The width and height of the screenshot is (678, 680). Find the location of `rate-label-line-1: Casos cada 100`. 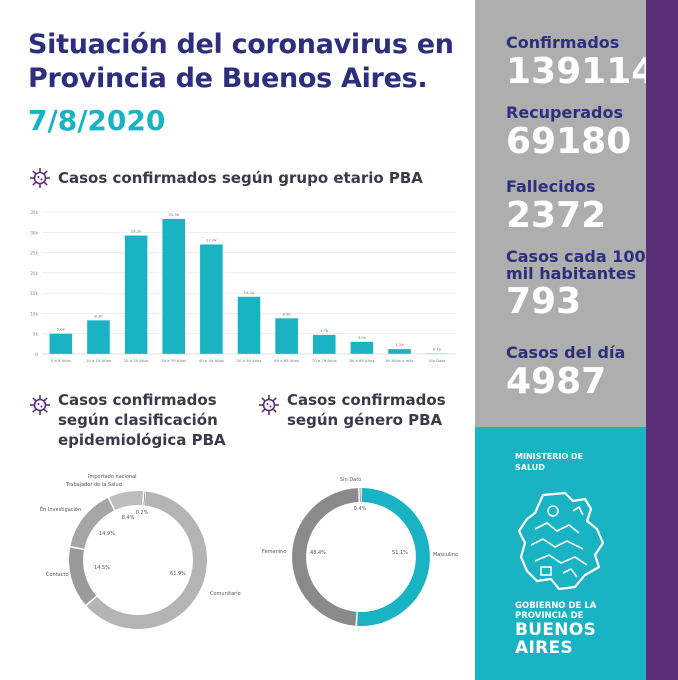

rate-label-line-1: Casos cada 100 is located at coordinates (576, 256).